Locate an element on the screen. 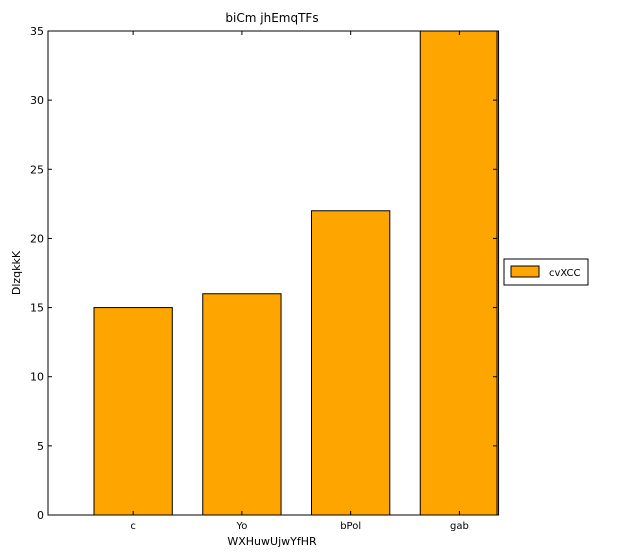 This screenshot has width=620, height=558. chart-title: biCm jhEmqTFs is located at coordinates (271, 18).